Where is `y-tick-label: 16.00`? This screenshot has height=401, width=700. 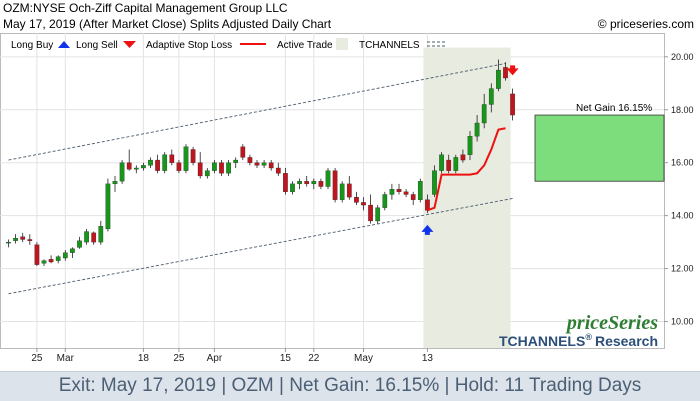 y-tick-label: 16.00 is located at coordinates (682, 163).